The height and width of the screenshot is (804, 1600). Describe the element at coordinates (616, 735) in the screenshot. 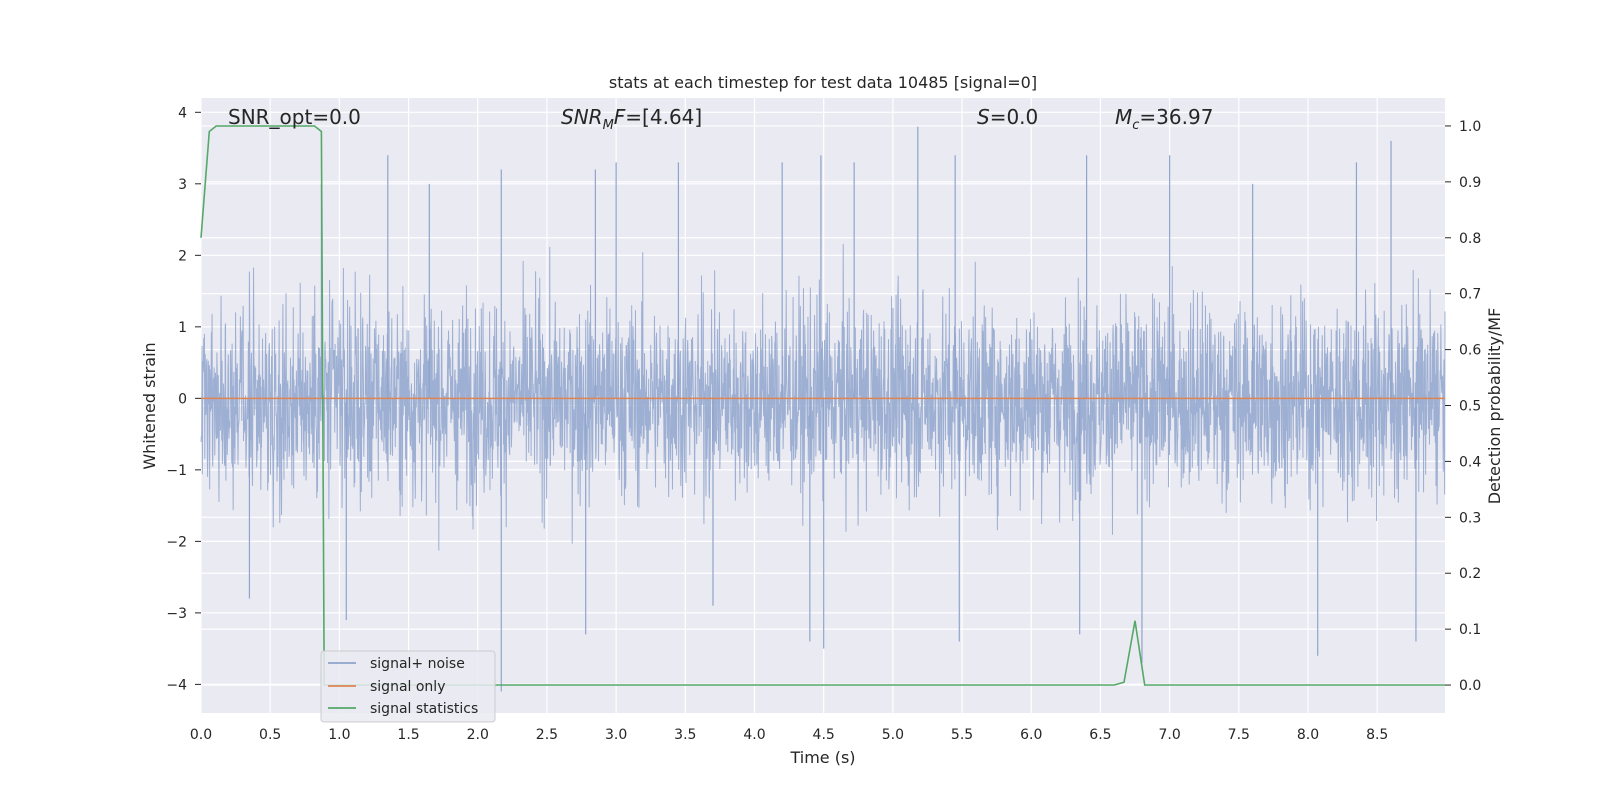

I see `x-tick-3.0: 3.0` at that location.